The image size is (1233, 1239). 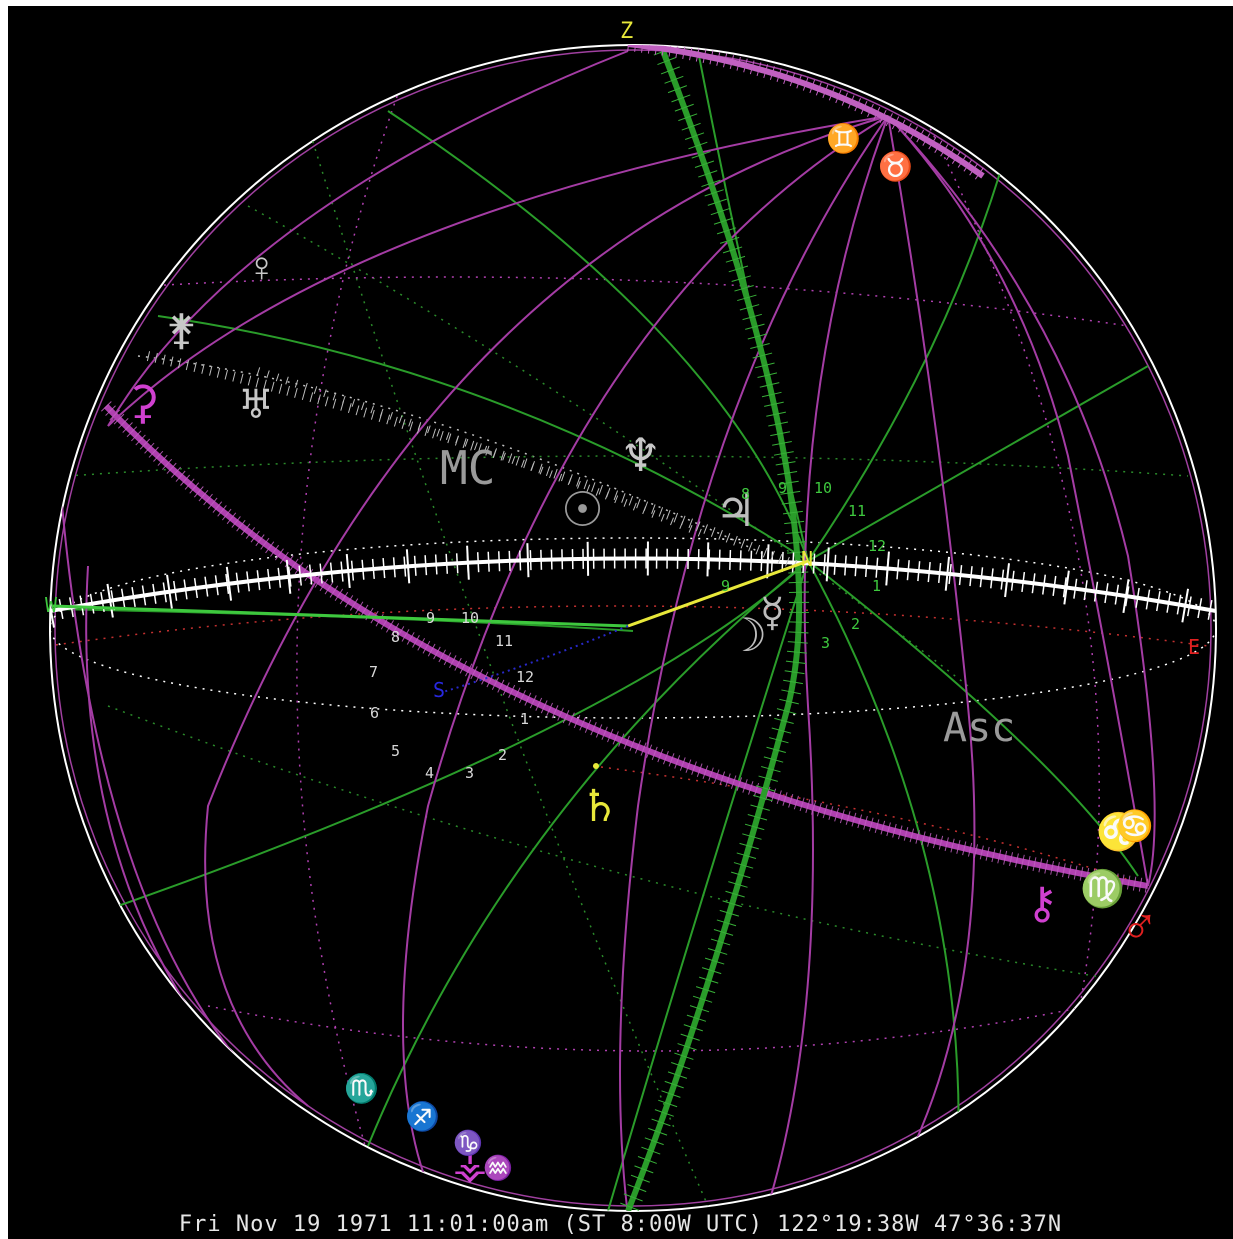 I want to click on svg-text: 4, so click(x=429, y=773).